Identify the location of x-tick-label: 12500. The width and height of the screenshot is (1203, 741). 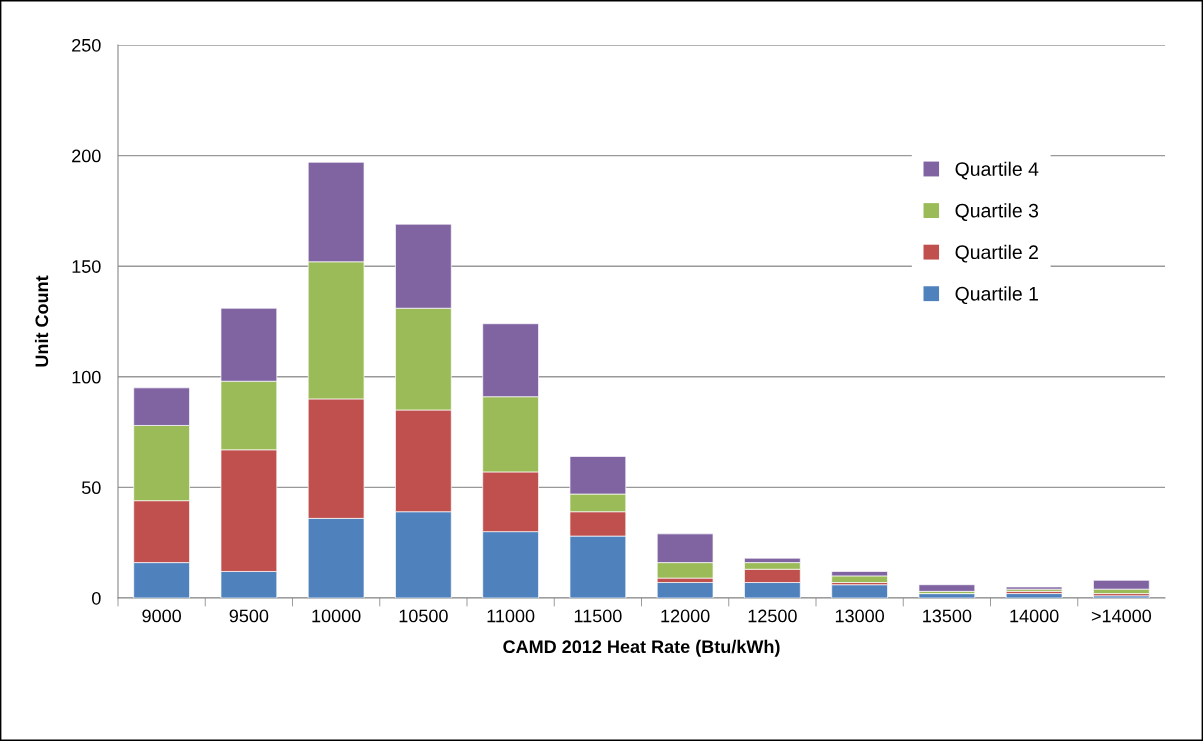
(772, 616).